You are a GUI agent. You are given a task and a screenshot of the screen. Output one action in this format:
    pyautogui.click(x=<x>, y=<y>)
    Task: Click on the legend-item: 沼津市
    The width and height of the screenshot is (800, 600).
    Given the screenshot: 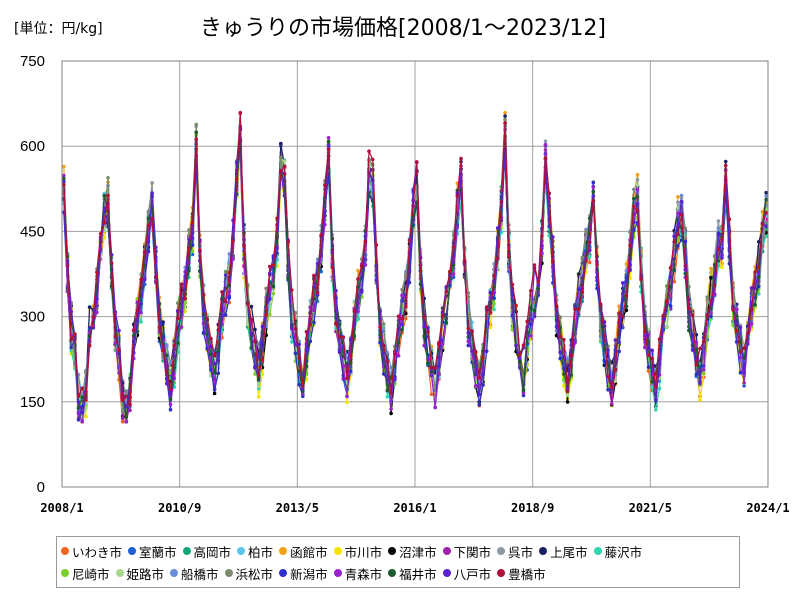 What is the action you would take?
    pyautogui.click(x=412, y=551)
    